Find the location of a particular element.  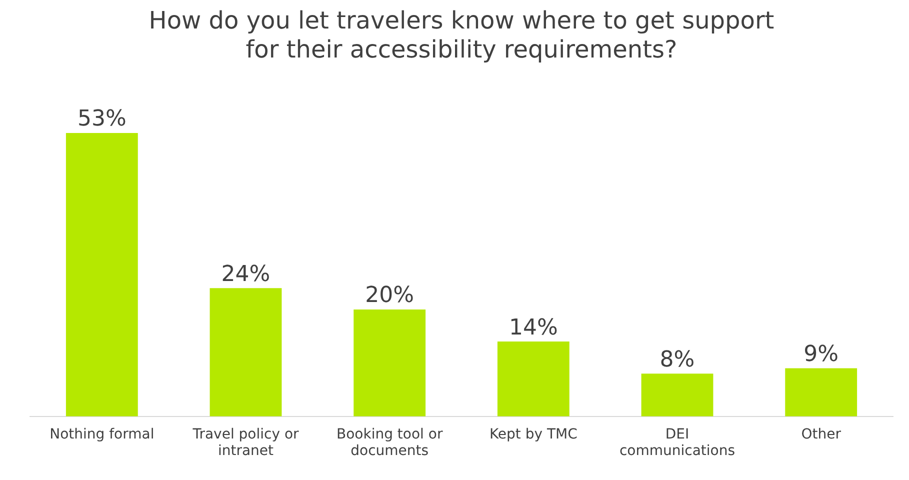

x-tick-label: Travel policy or intranet is located at coordinates (246, 443).